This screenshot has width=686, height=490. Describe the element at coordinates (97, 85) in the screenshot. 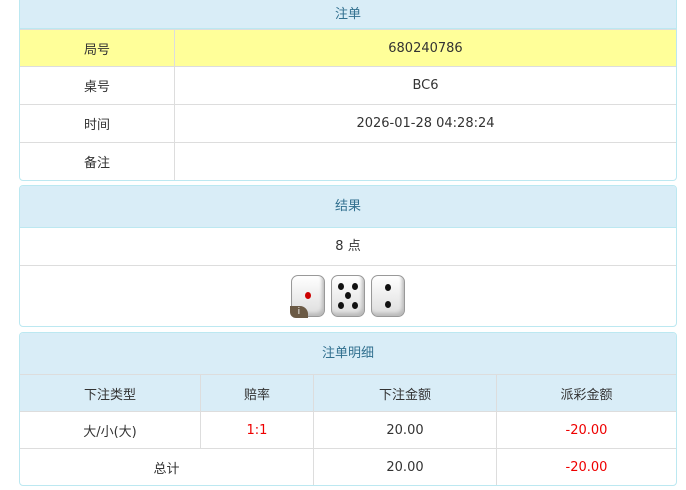

I see `label: 桌号` at that location.